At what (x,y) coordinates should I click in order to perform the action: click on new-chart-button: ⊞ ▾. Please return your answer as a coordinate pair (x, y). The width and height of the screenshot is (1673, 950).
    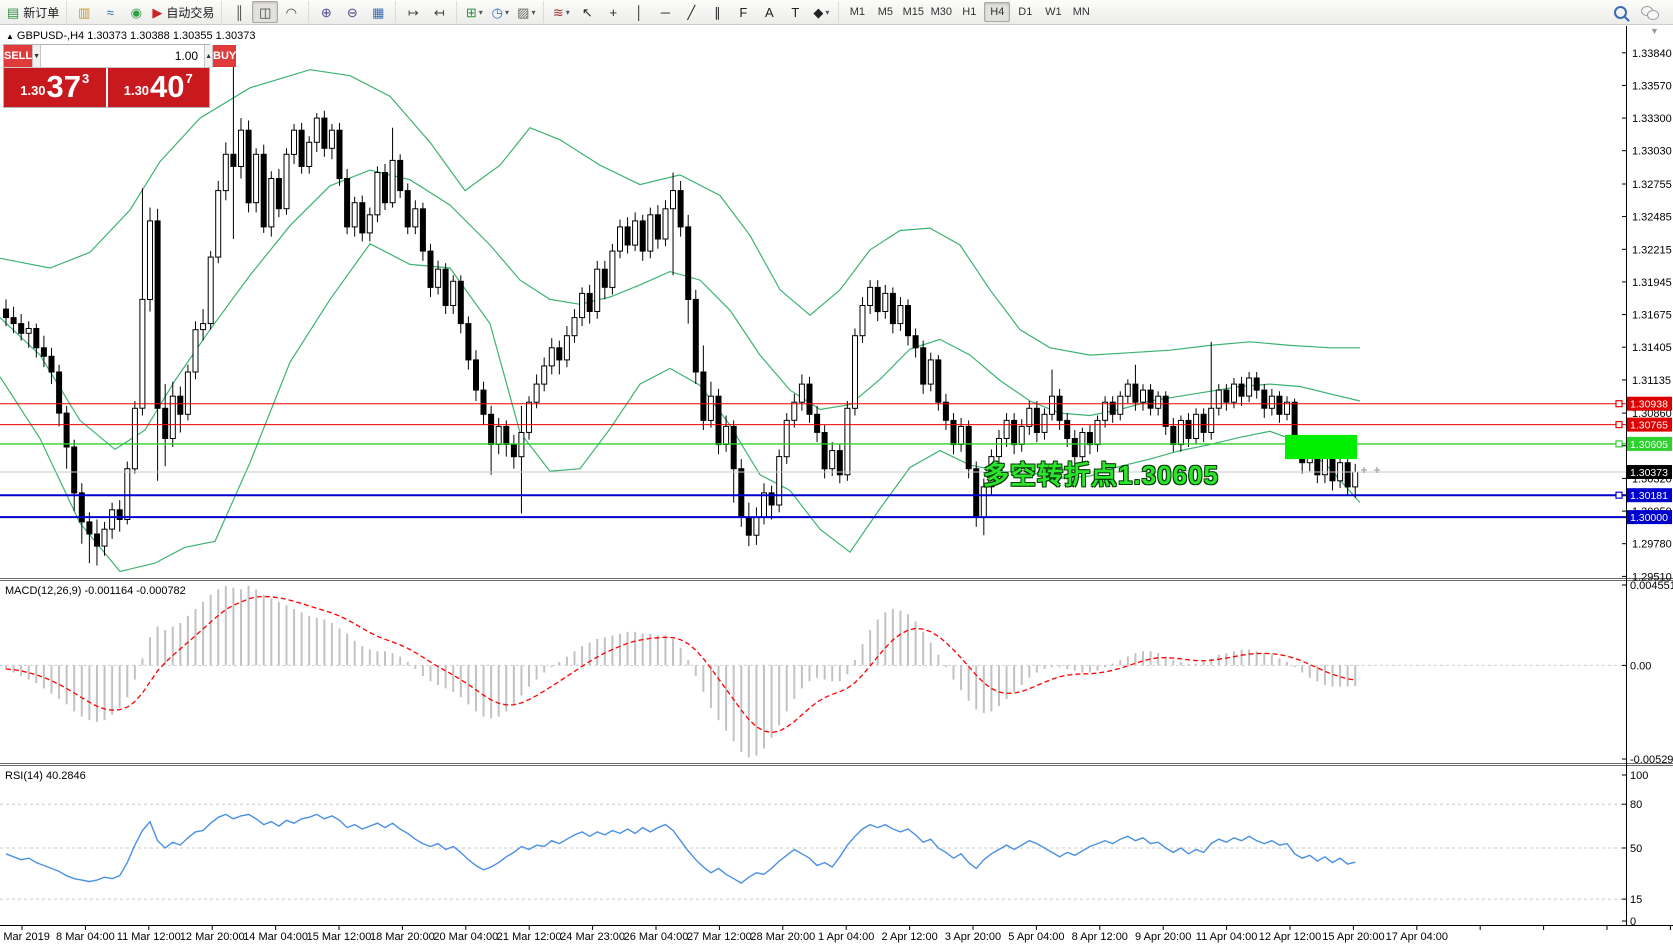
    Looking at the image, I should click on (474, 12).